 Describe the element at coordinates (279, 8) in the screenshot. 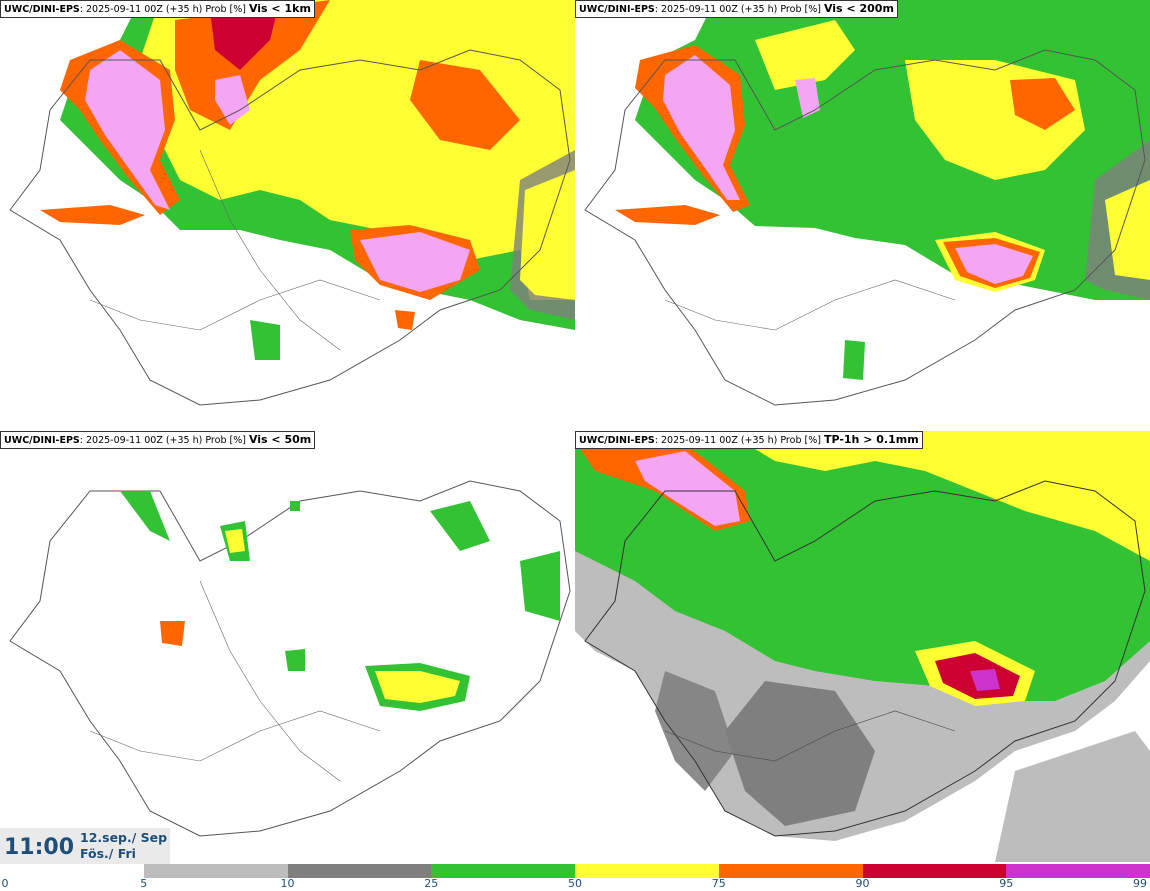

I see `threshold-label: Vis < 1km` at that location.